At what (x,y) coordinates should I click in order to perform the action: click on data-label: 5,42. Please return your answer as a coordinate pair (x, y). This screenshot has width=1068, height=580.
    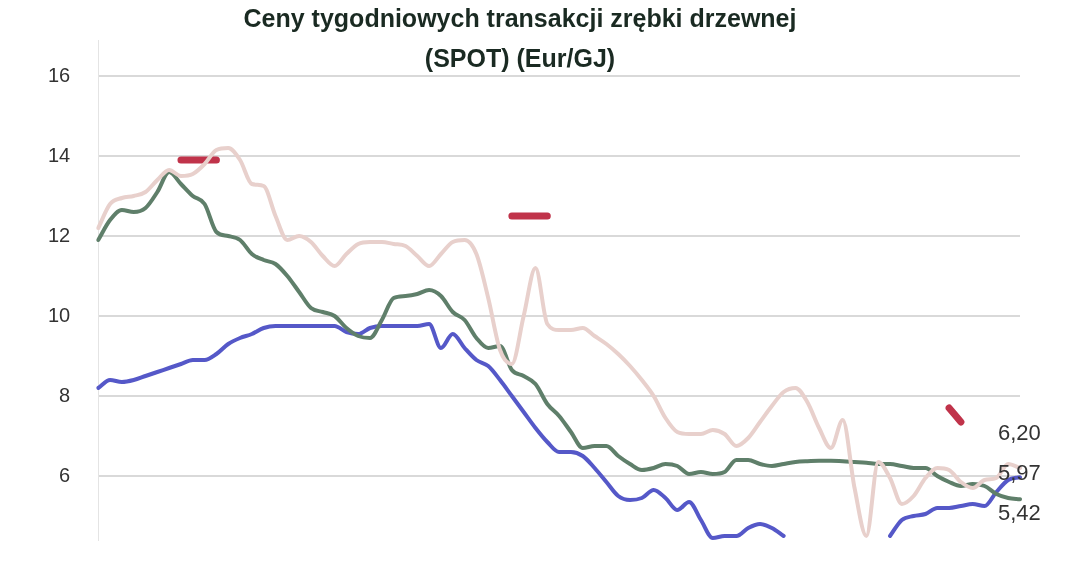
    Looking at the image, I should click on (1019, 512).